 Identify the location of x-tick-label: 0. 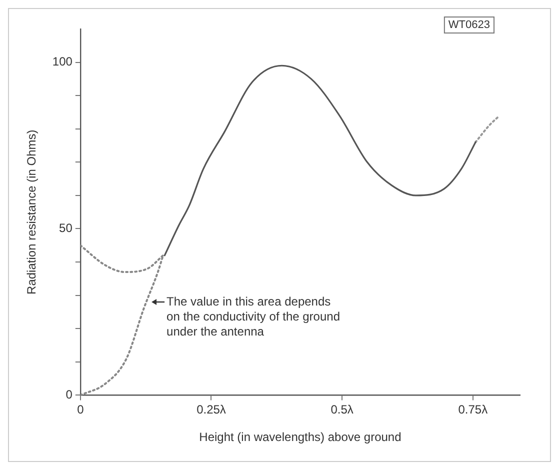
(80, 409).